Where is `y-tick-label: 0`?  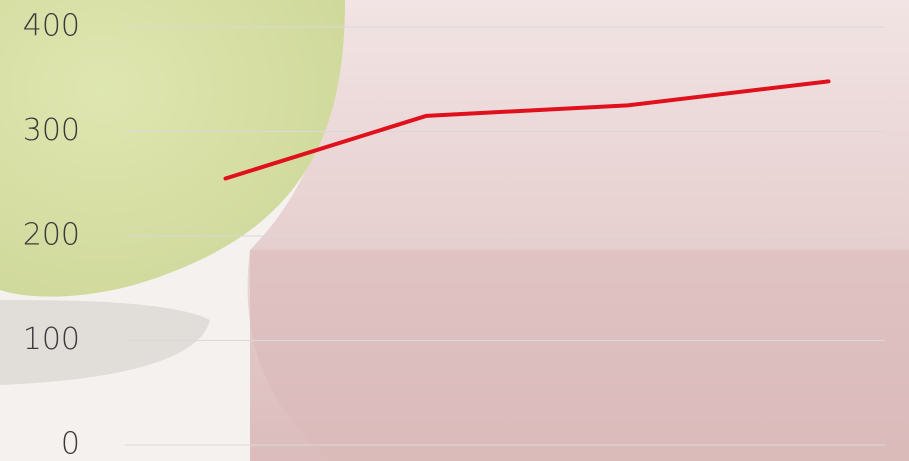 y-tick-label: 0 is located at coordinates (70, 444).